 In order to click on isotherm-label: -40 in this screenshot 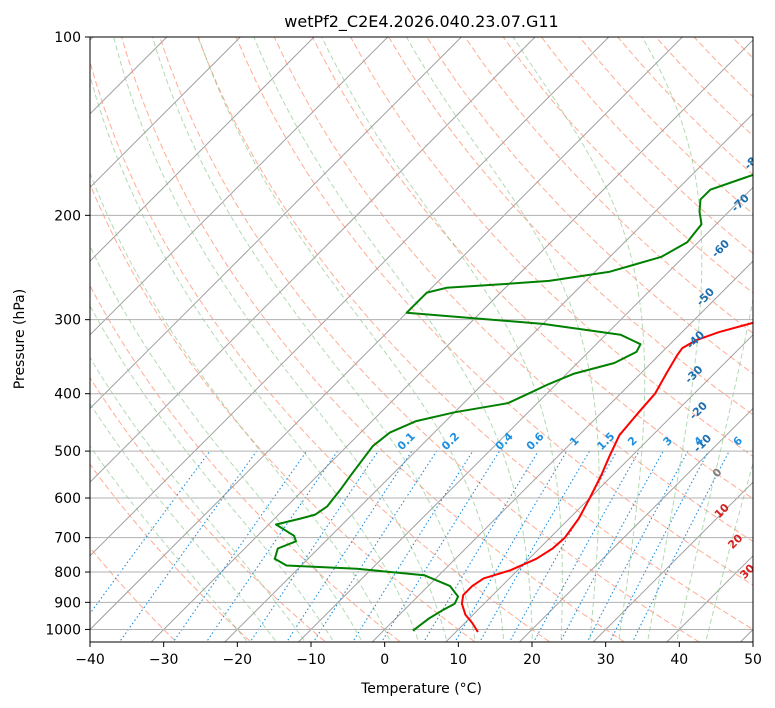, I will do `click(695, 339)`.